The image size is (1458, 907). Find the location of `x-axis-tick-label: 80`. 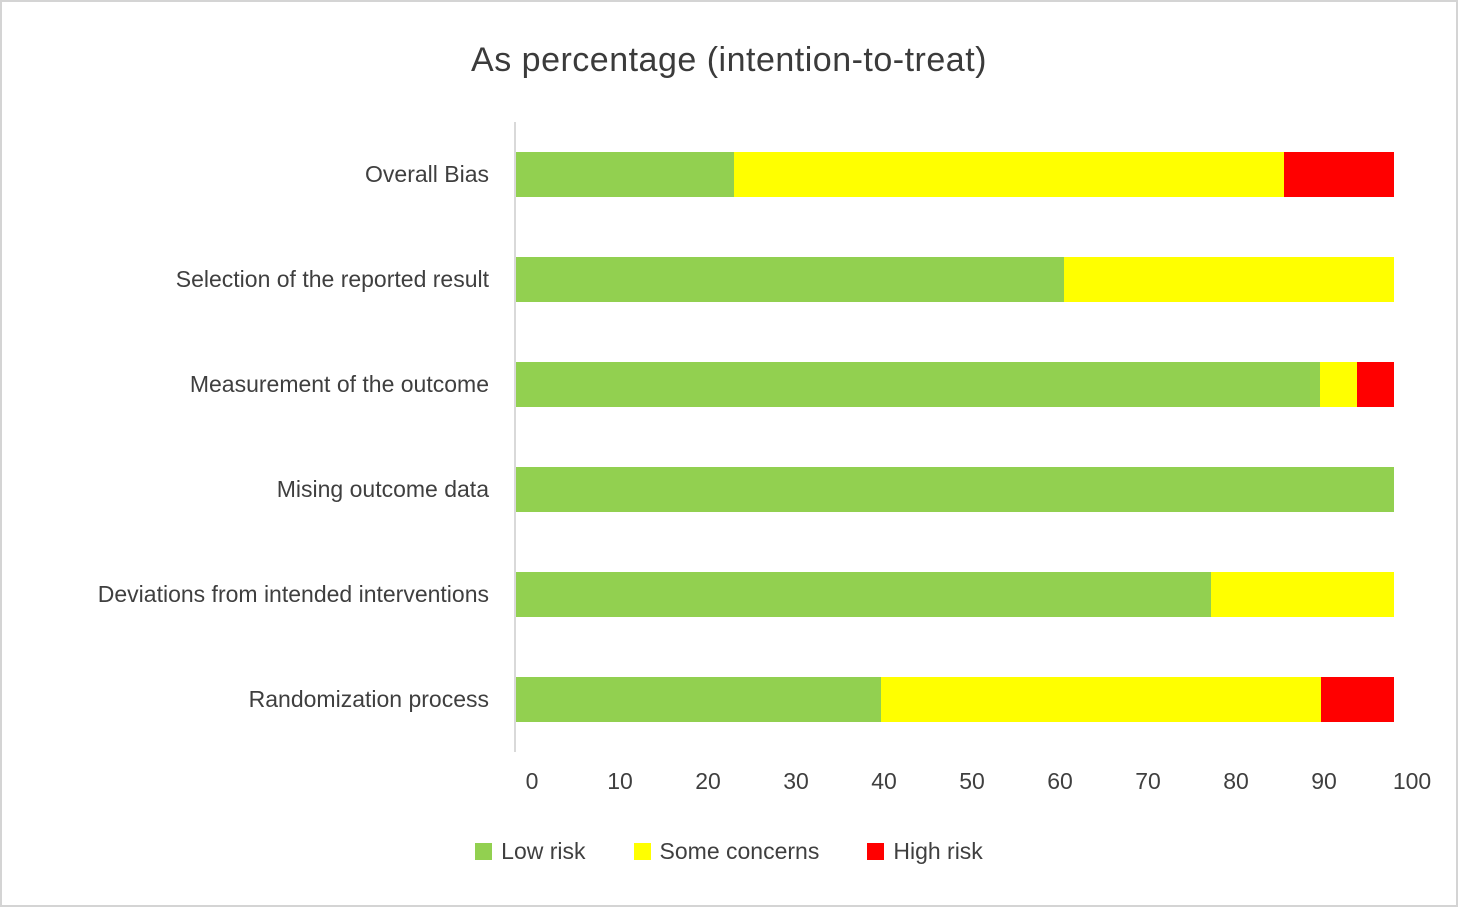

x-axis-tick-label: 80 is located at coordinates (1236, 781).